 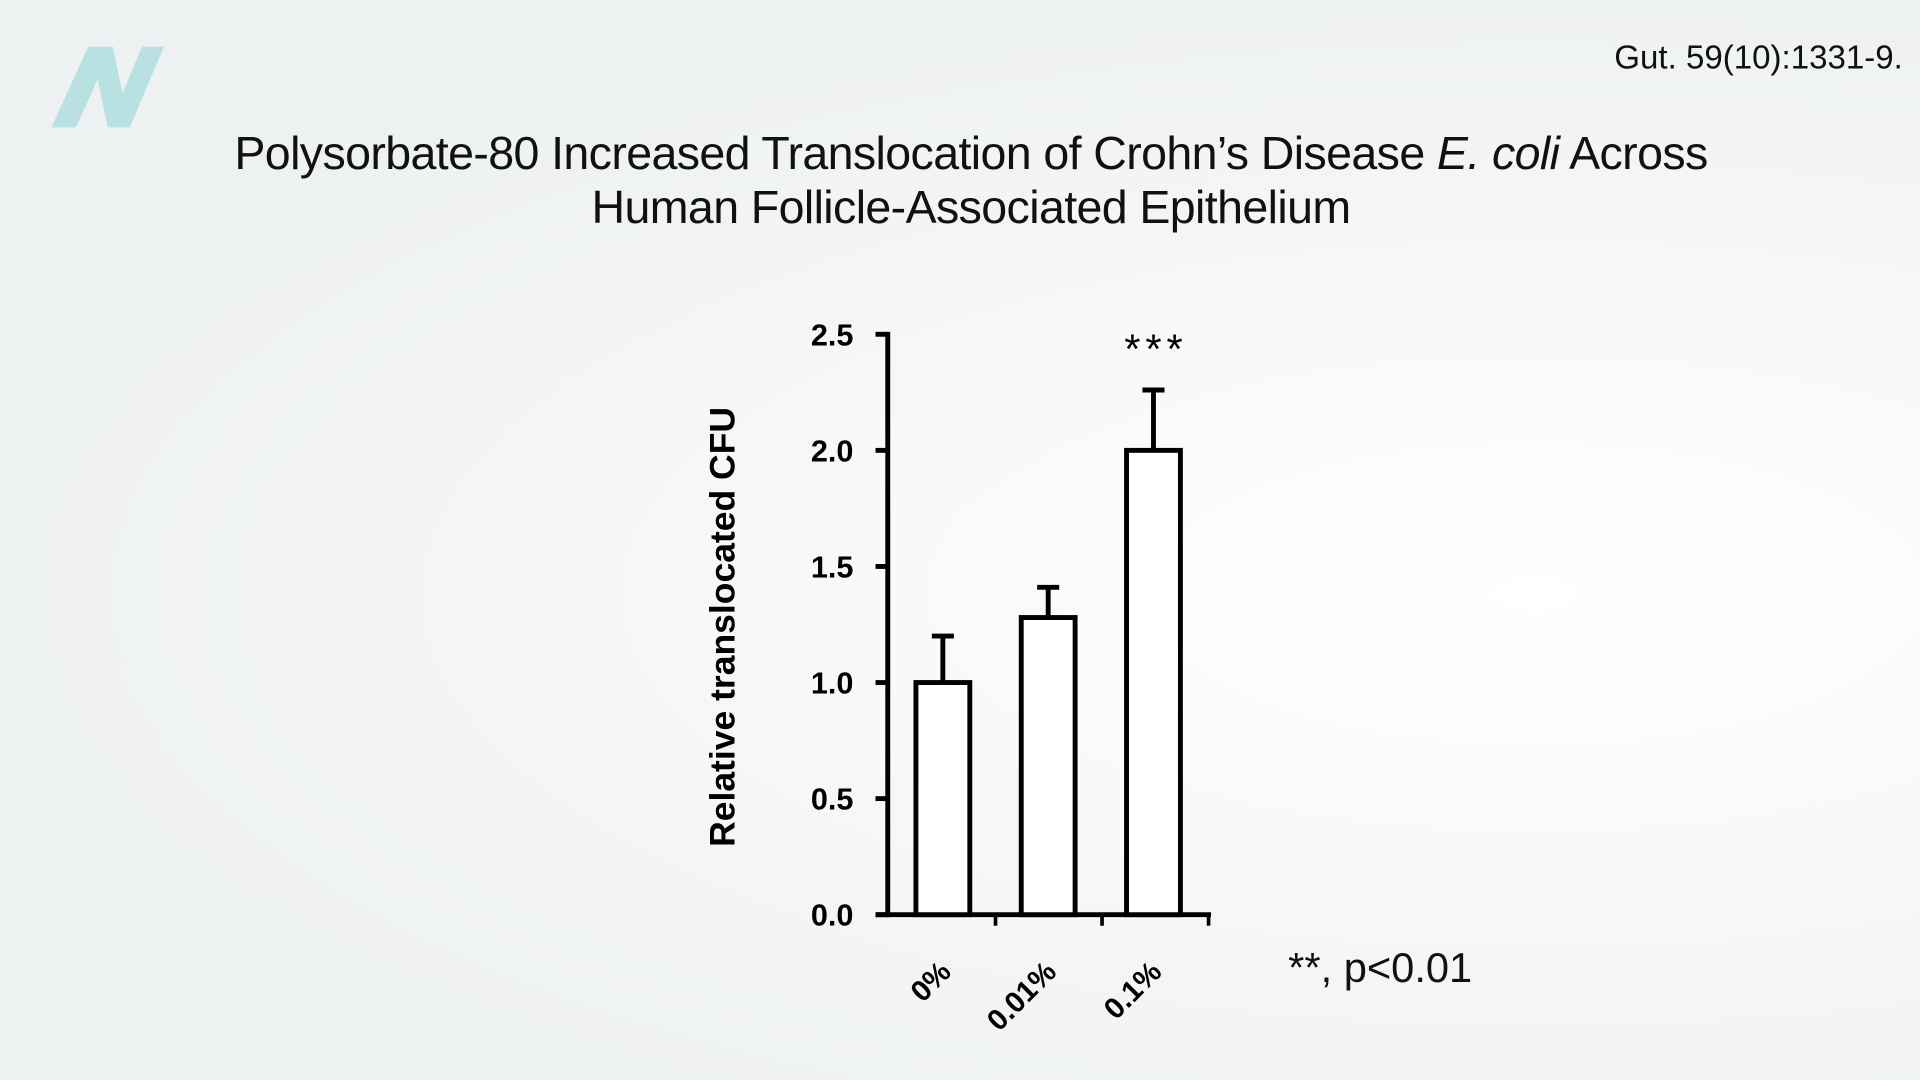 What do you see at coordinates (1633, 154) in the screenshot?
I see `title-part: Across` at bounding box center [1633, 154].